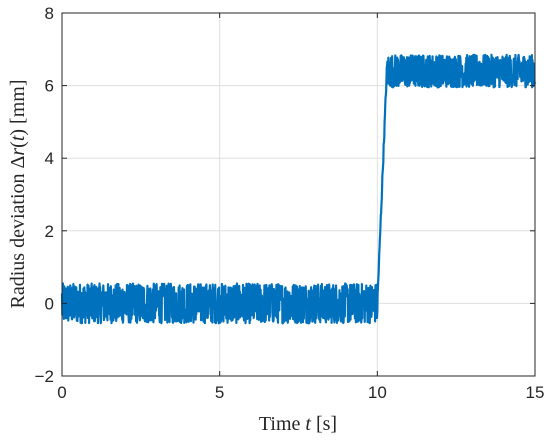  What do you see at coordinates (535, 392) in the screenshot?
I see `x-tick-label-3: 15` at bounding box center [535, 392].